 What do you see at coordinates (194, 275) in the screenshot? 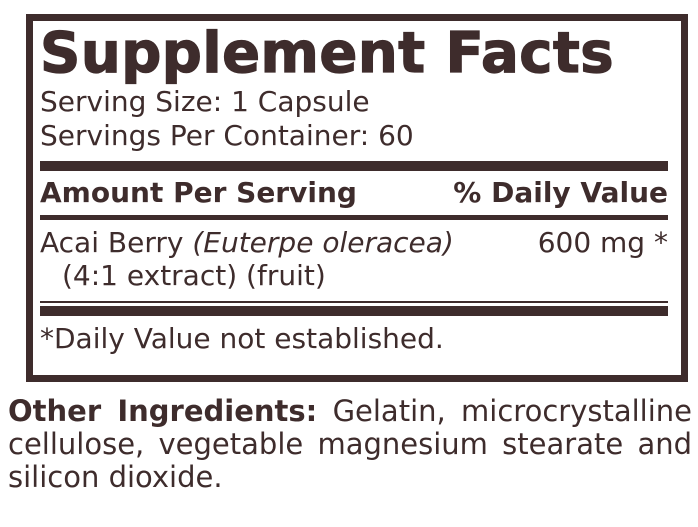
I see `ingredient-detail: (4:1 extract) (fruit)` at bounding box center [194, 275].